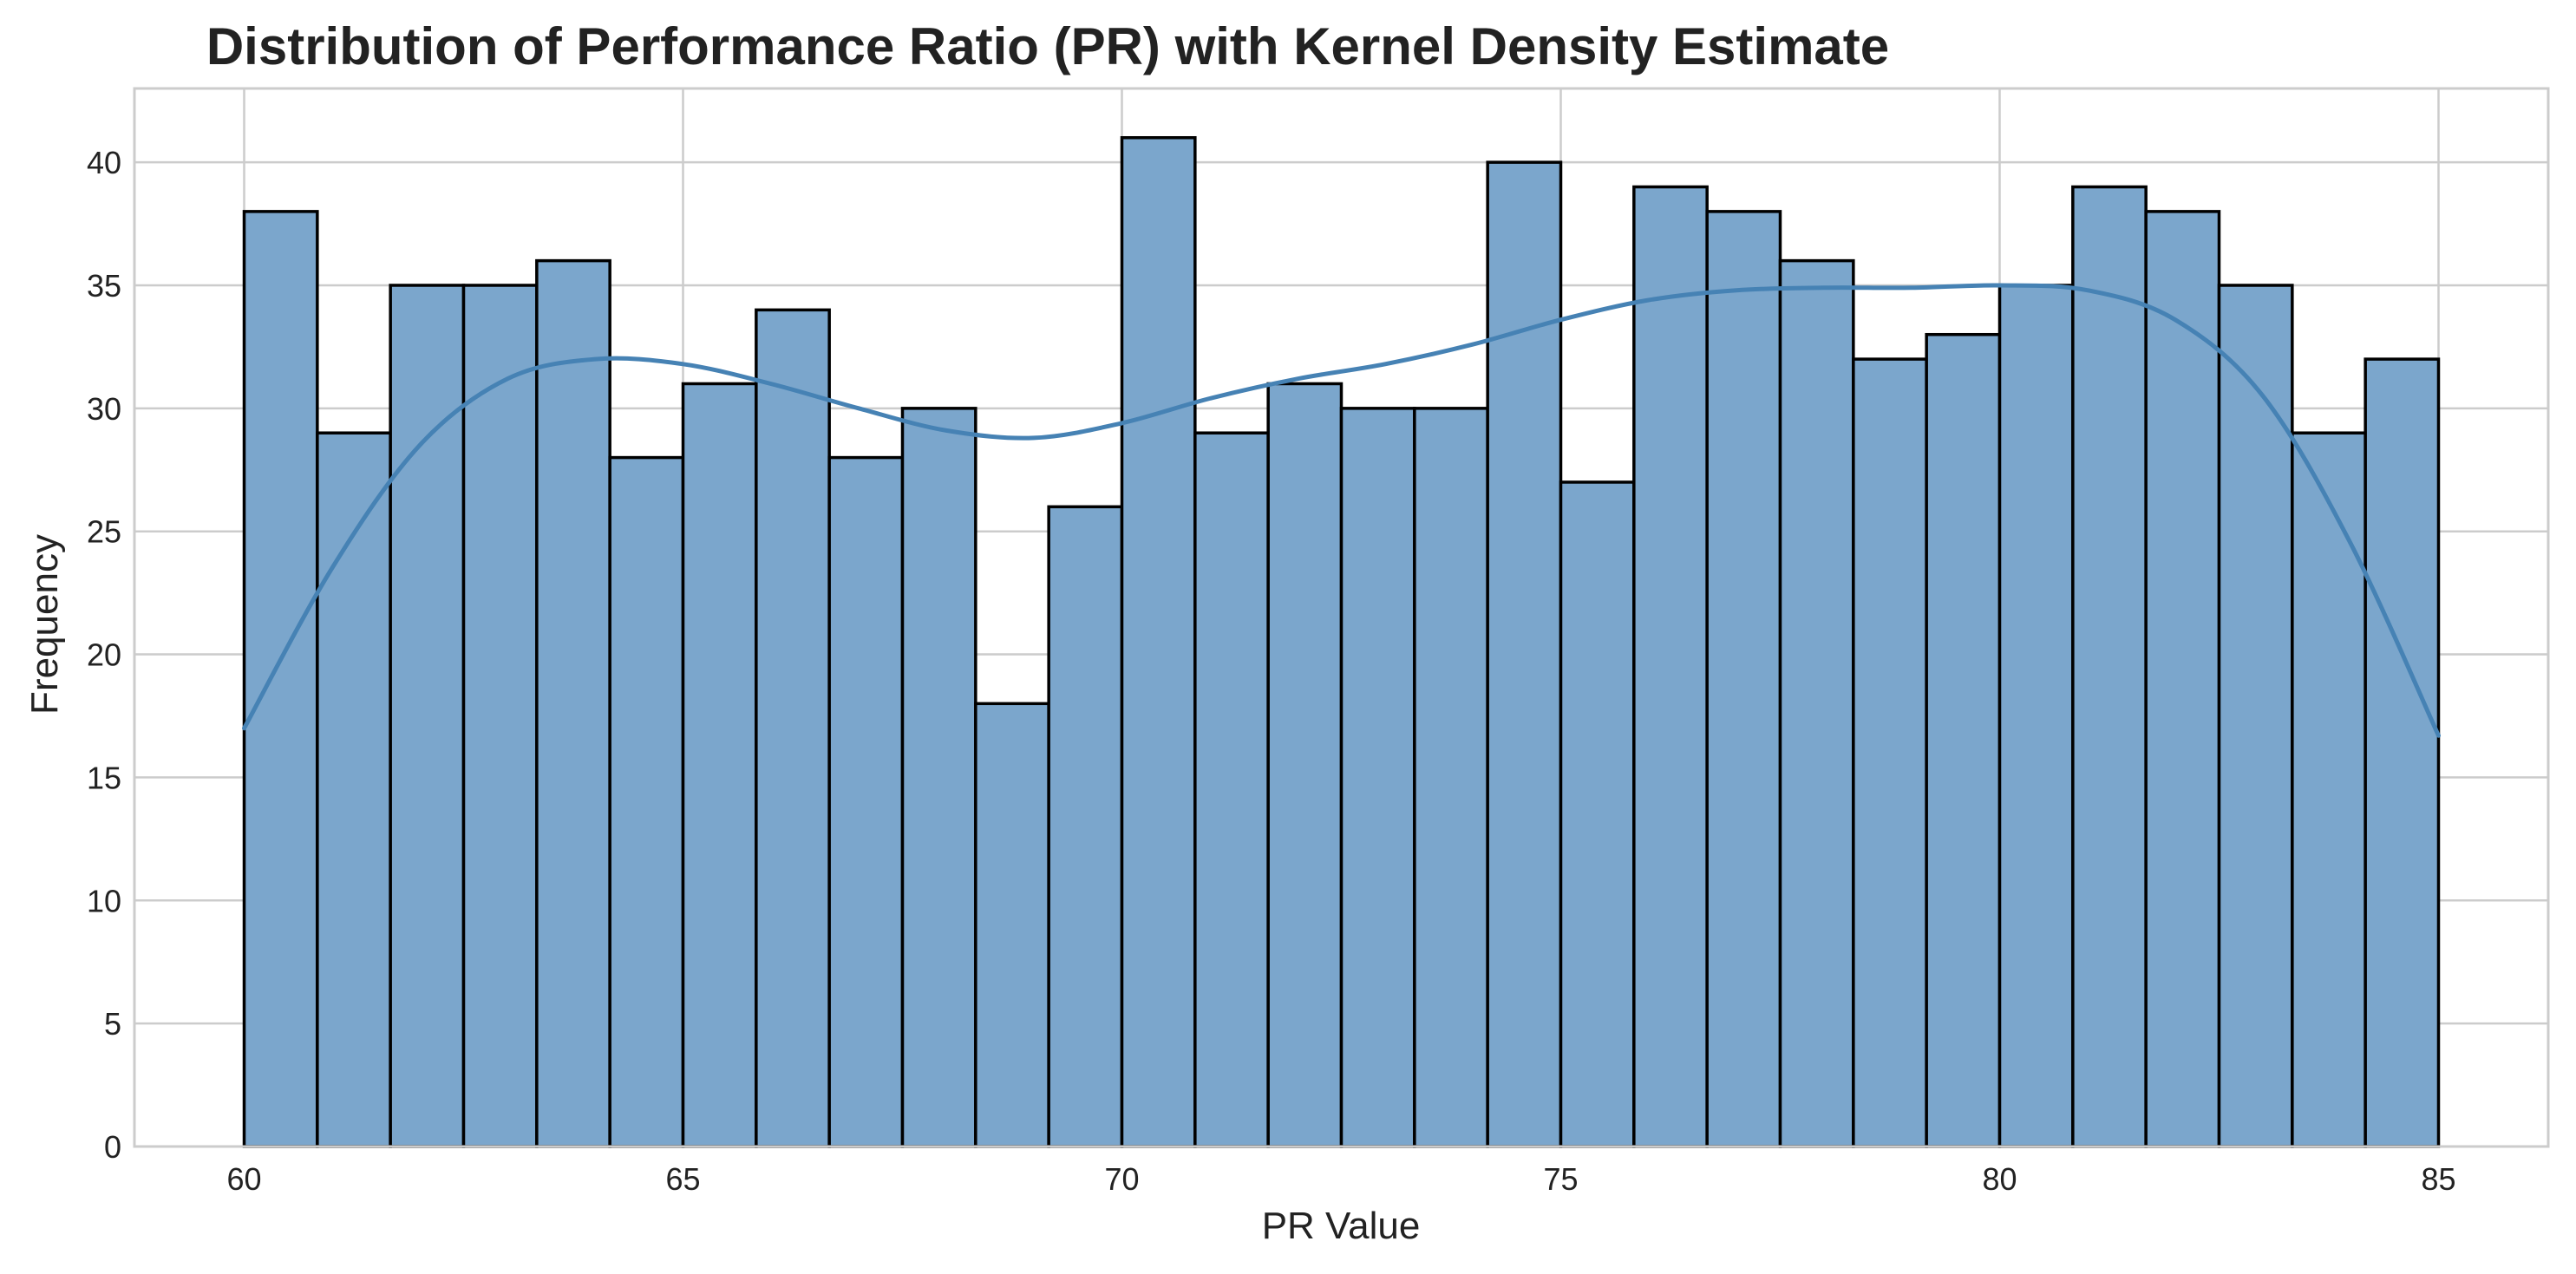 This screenshot has width=2576, height=1274. I want to click on y-tick-label: 0, so click(112, 1147).